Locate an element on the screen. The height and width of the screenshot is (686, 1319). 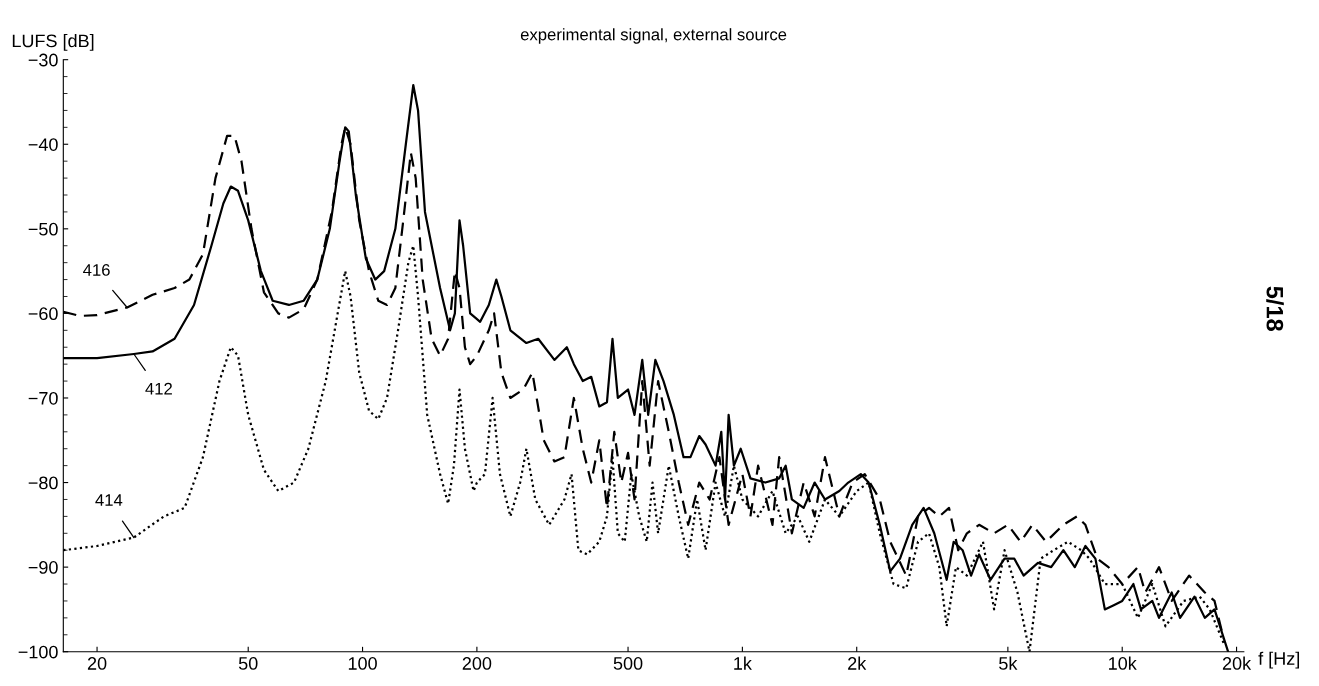
x-tick-label: 20k is located at coordinates (1237, 663).